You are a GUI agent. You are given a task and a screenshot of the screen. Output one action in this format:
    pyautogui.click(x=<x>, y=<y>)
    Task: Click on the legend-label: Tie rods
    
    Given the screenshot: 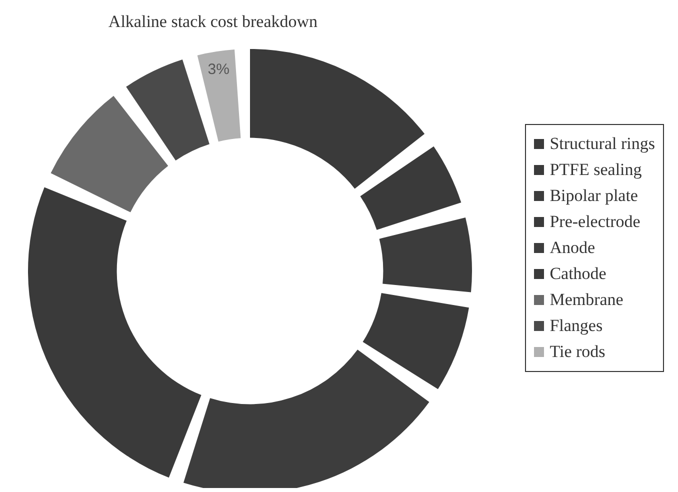 What is the action you would take?
    pyautogui.click(x=578, y=352)
    